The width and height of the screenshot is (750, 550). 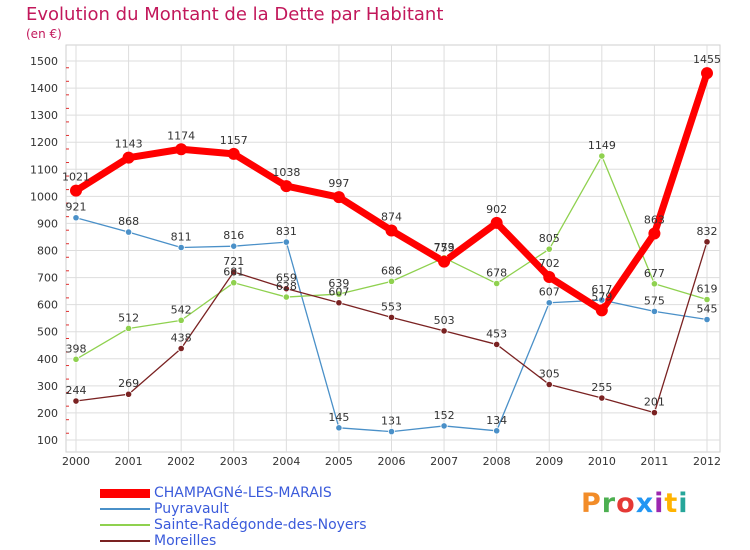 What do you see at coordinates (707, 59) in the screenshot?
I see `data-label: 1455` at bounding box center [707, 59].